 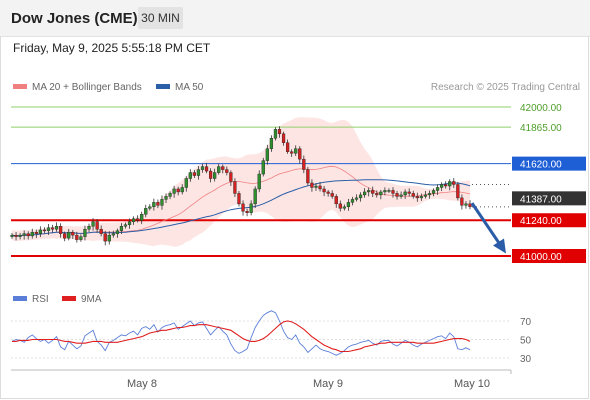 I want to click on chart-header: Dow Jones (CME) 30 MIN, so click(x=295, y=18).